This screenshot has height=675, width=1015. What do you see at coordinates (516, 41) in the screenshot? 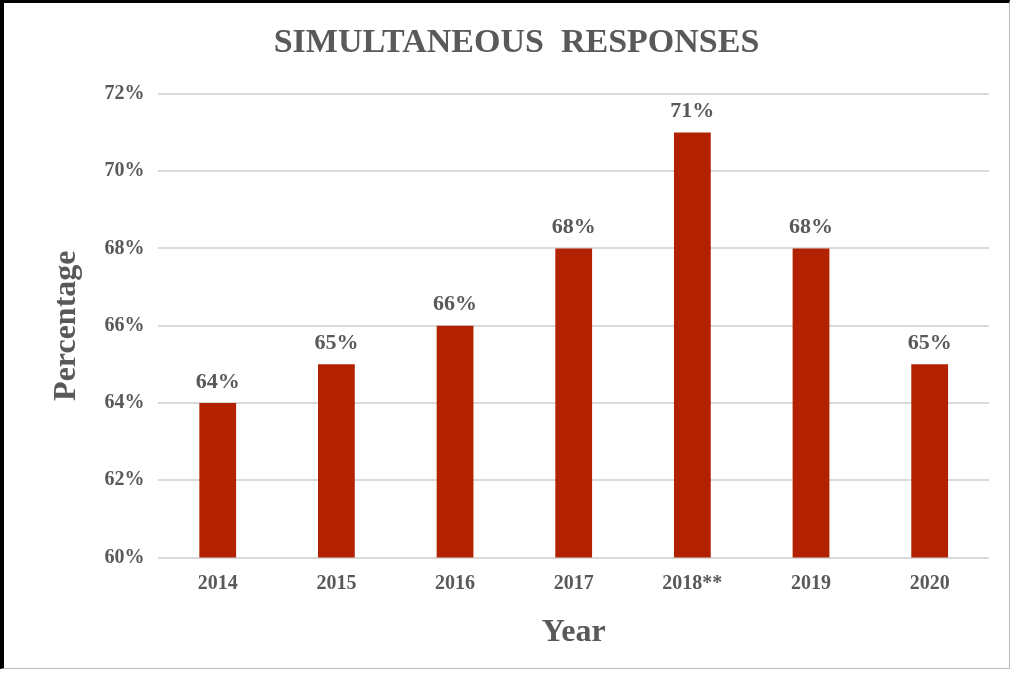
I see `chart-title: SIMULTANEOUS RESPONSES` at bounding box center [516, 41].